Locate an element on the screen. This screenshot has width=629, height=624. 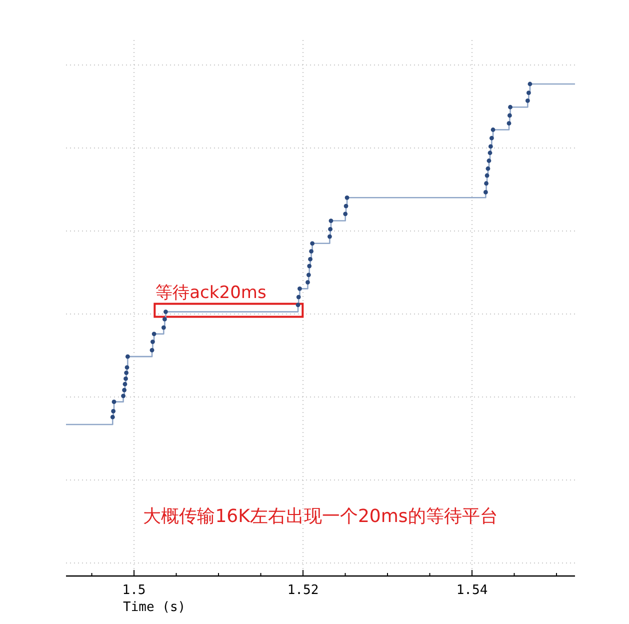
x-axis-title: Time (s) is located at coordinates (154, 607).